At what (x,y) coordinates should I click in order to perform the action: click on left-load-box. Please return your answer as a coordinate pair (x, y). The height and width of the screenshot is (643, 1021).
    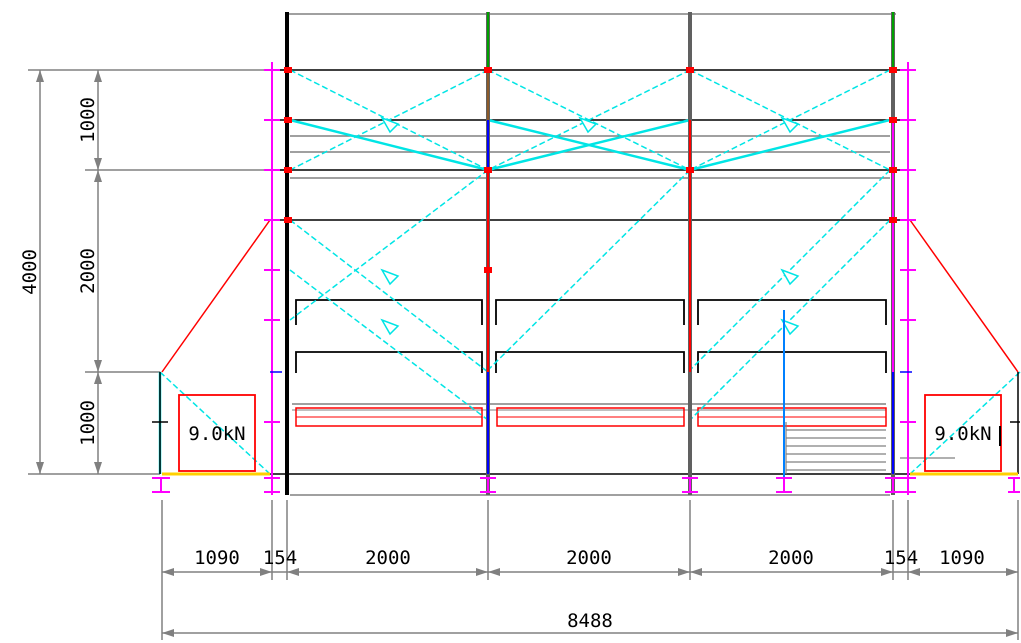
    Looking at the image, I should click on (217, 433).